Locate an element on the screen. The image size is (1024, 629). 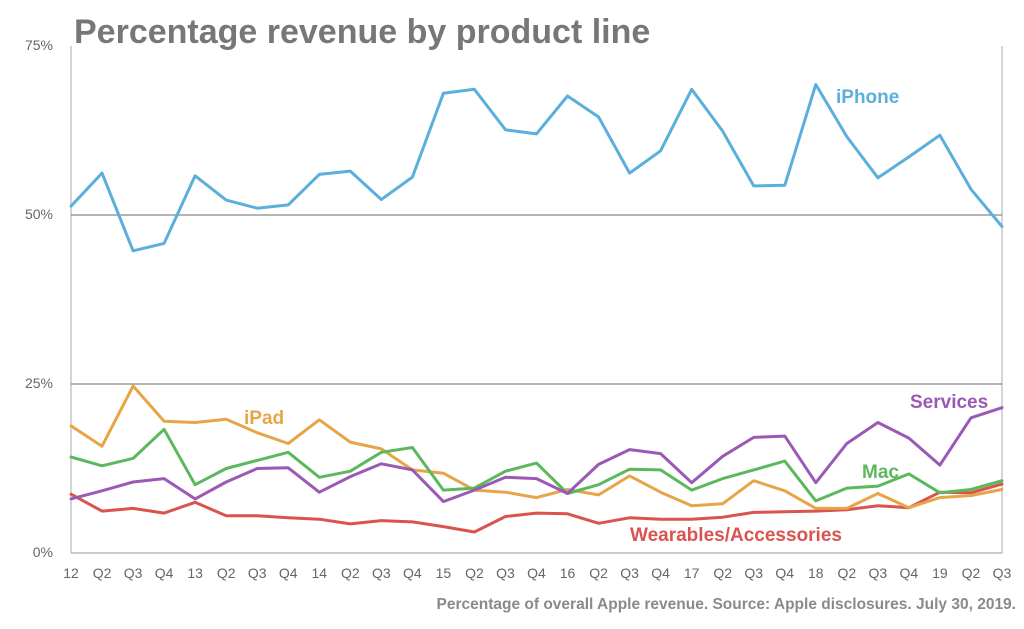
series-label-iphone: iPhone is located at coordinates (867, 97).